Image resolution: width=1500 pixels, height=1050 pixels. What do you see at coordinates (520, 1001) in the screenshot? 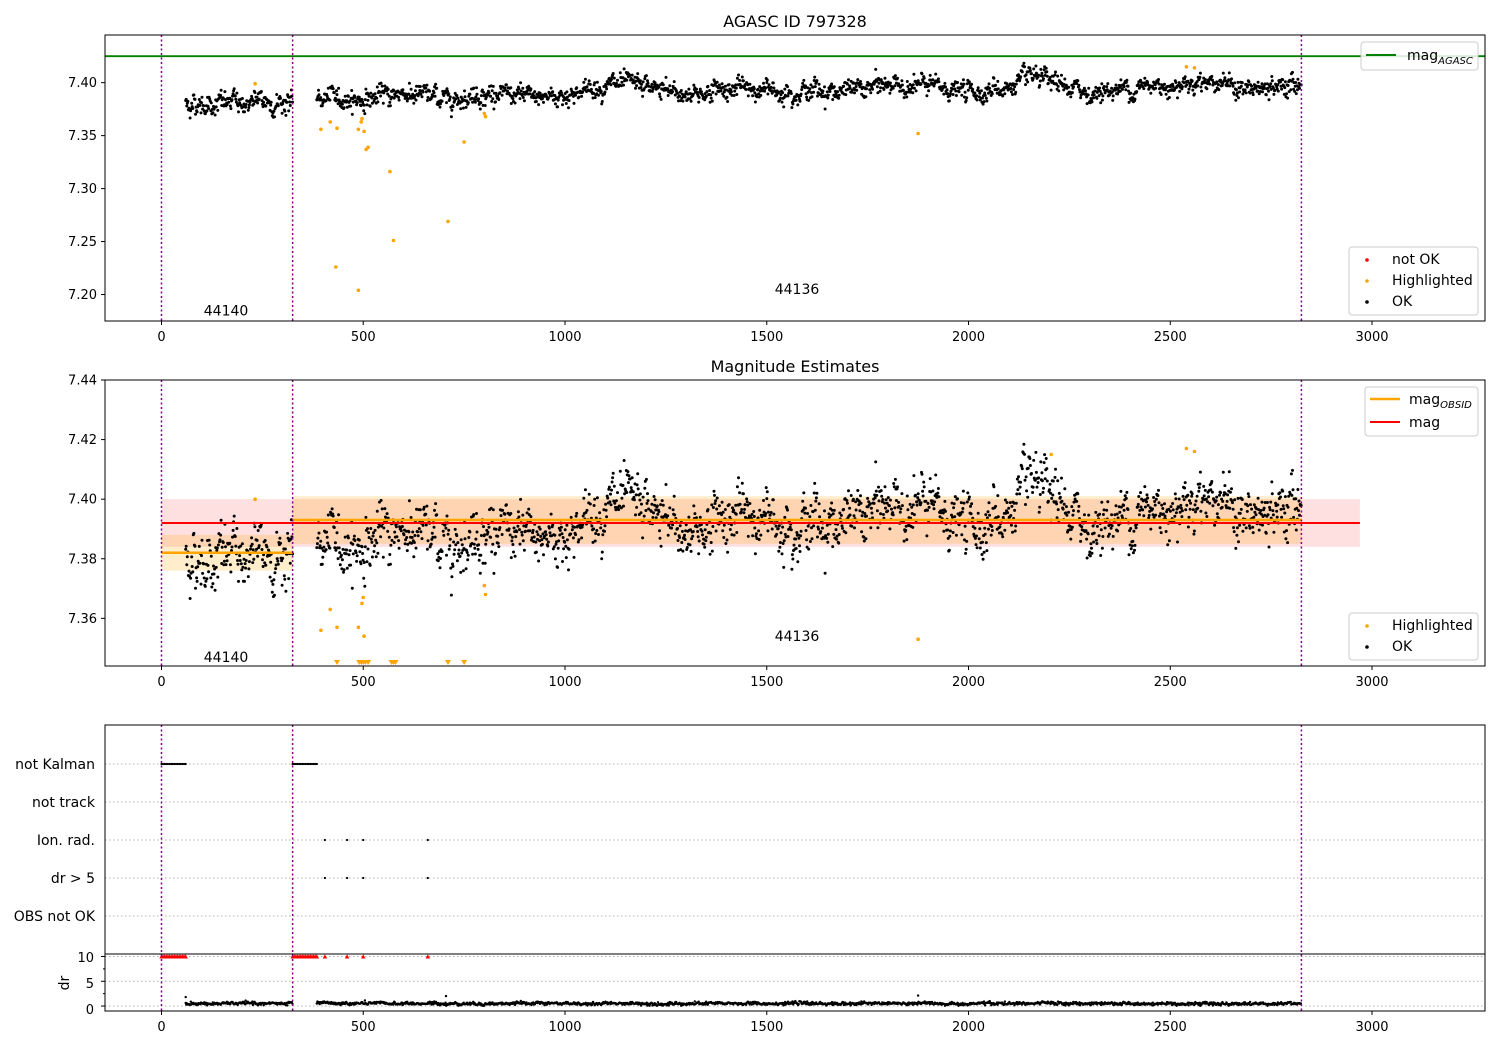
I see `dr-ok-point` at bounding box center [520, 1001].